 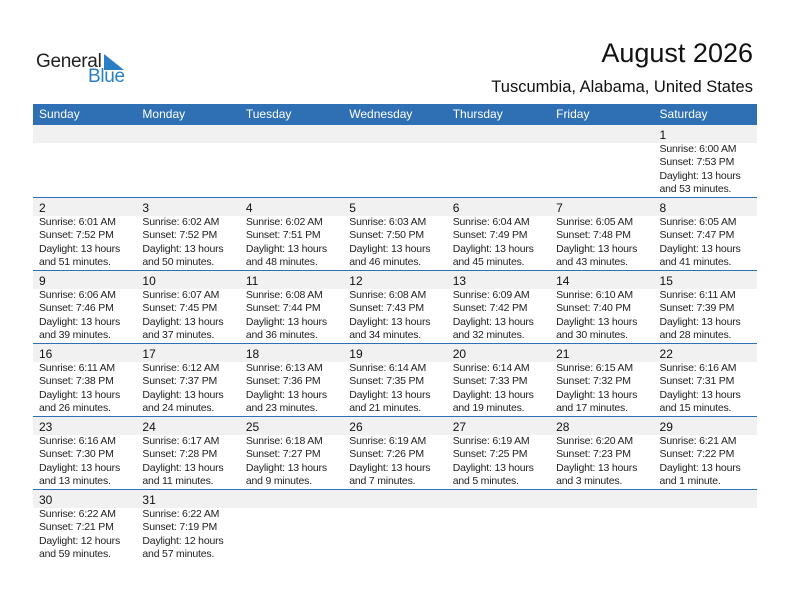 What do you see at coordinates (252, 354) in the screenshot?
I see `day-number: 18` at bounding box center [252, 354].